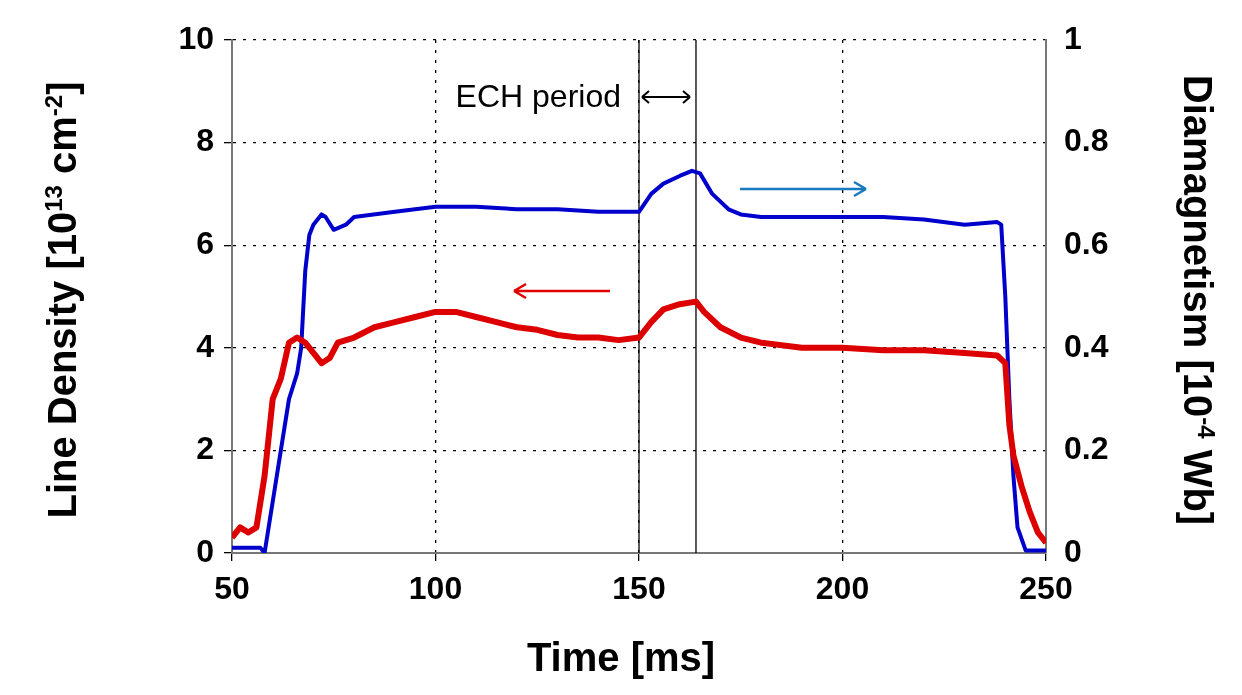 The width and height of the screenshot is (1242, 695). I want to click on x-tick-label: 250, so click(1046, 588).